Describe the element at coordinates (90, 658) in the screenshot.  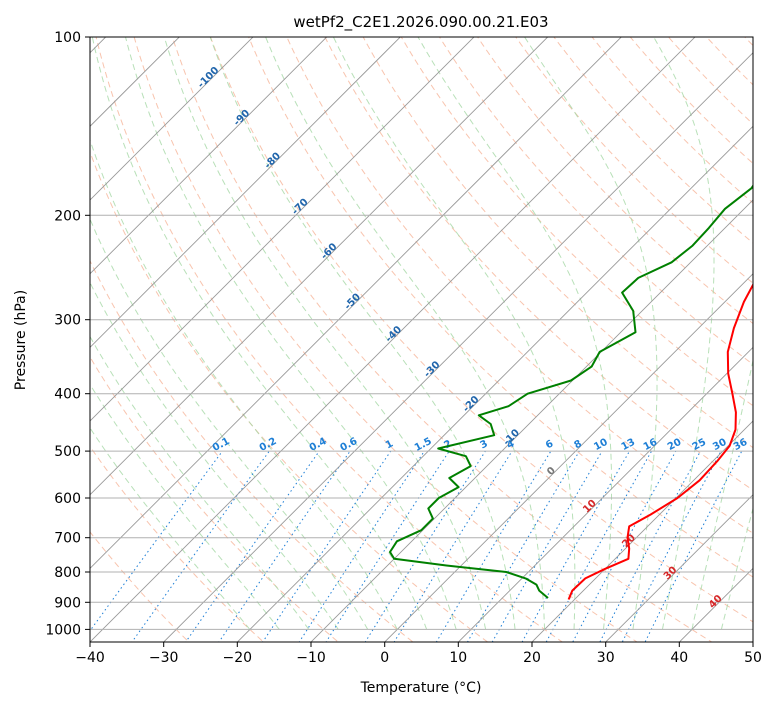
I see `x-tick-label: −40` at that location.